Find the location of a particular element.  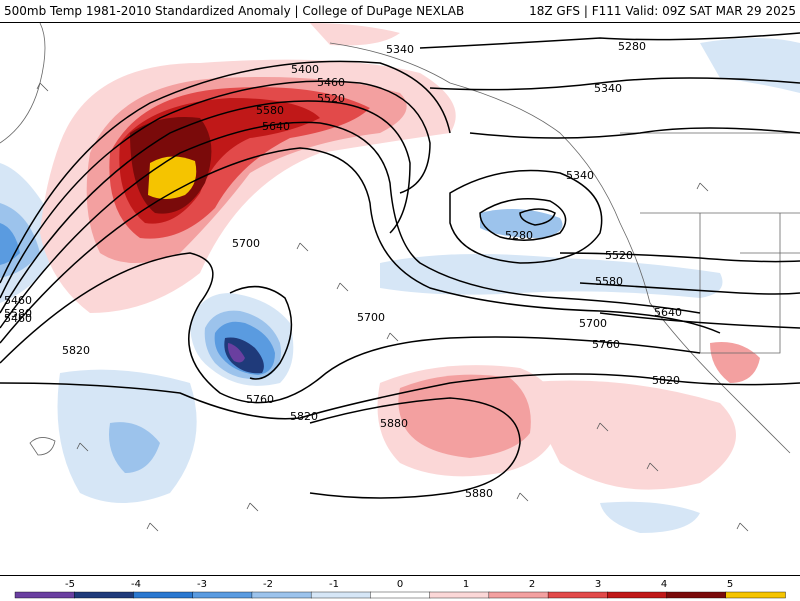

colorbar-tick-label: -5 is located at coordinates (70, 584).